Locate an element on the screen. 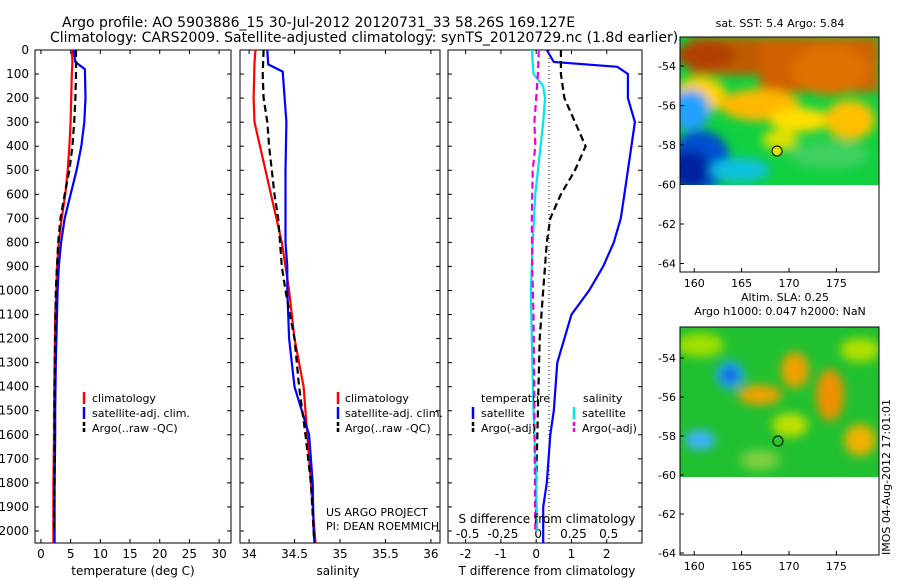  series-line-temperature-argo-adj- is located at coordinates (561, 290).